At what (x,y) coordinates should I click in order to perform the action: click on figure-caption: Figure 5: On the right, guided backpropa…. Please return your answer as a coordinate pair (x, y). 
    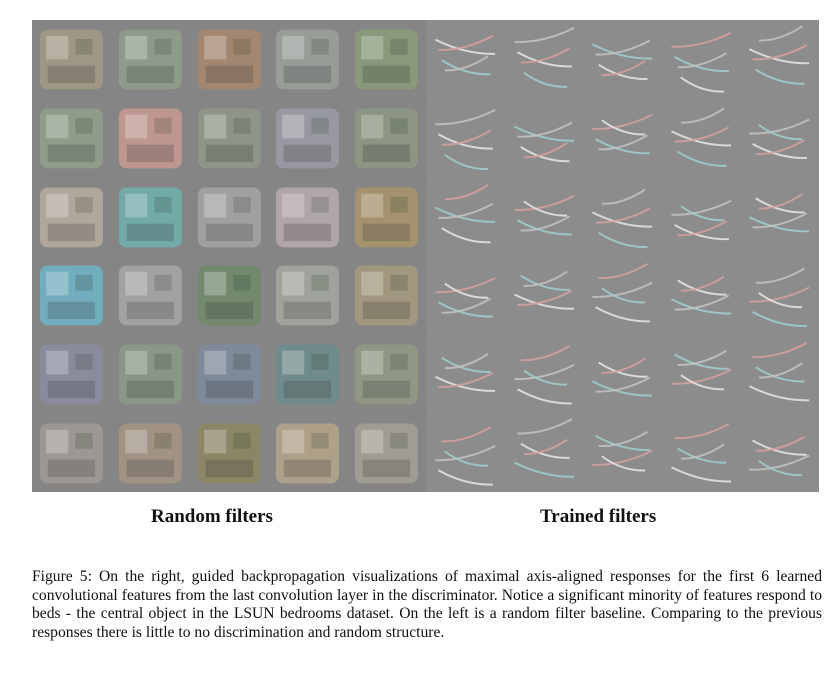
    Looking at the image, I should click on (427, 604).